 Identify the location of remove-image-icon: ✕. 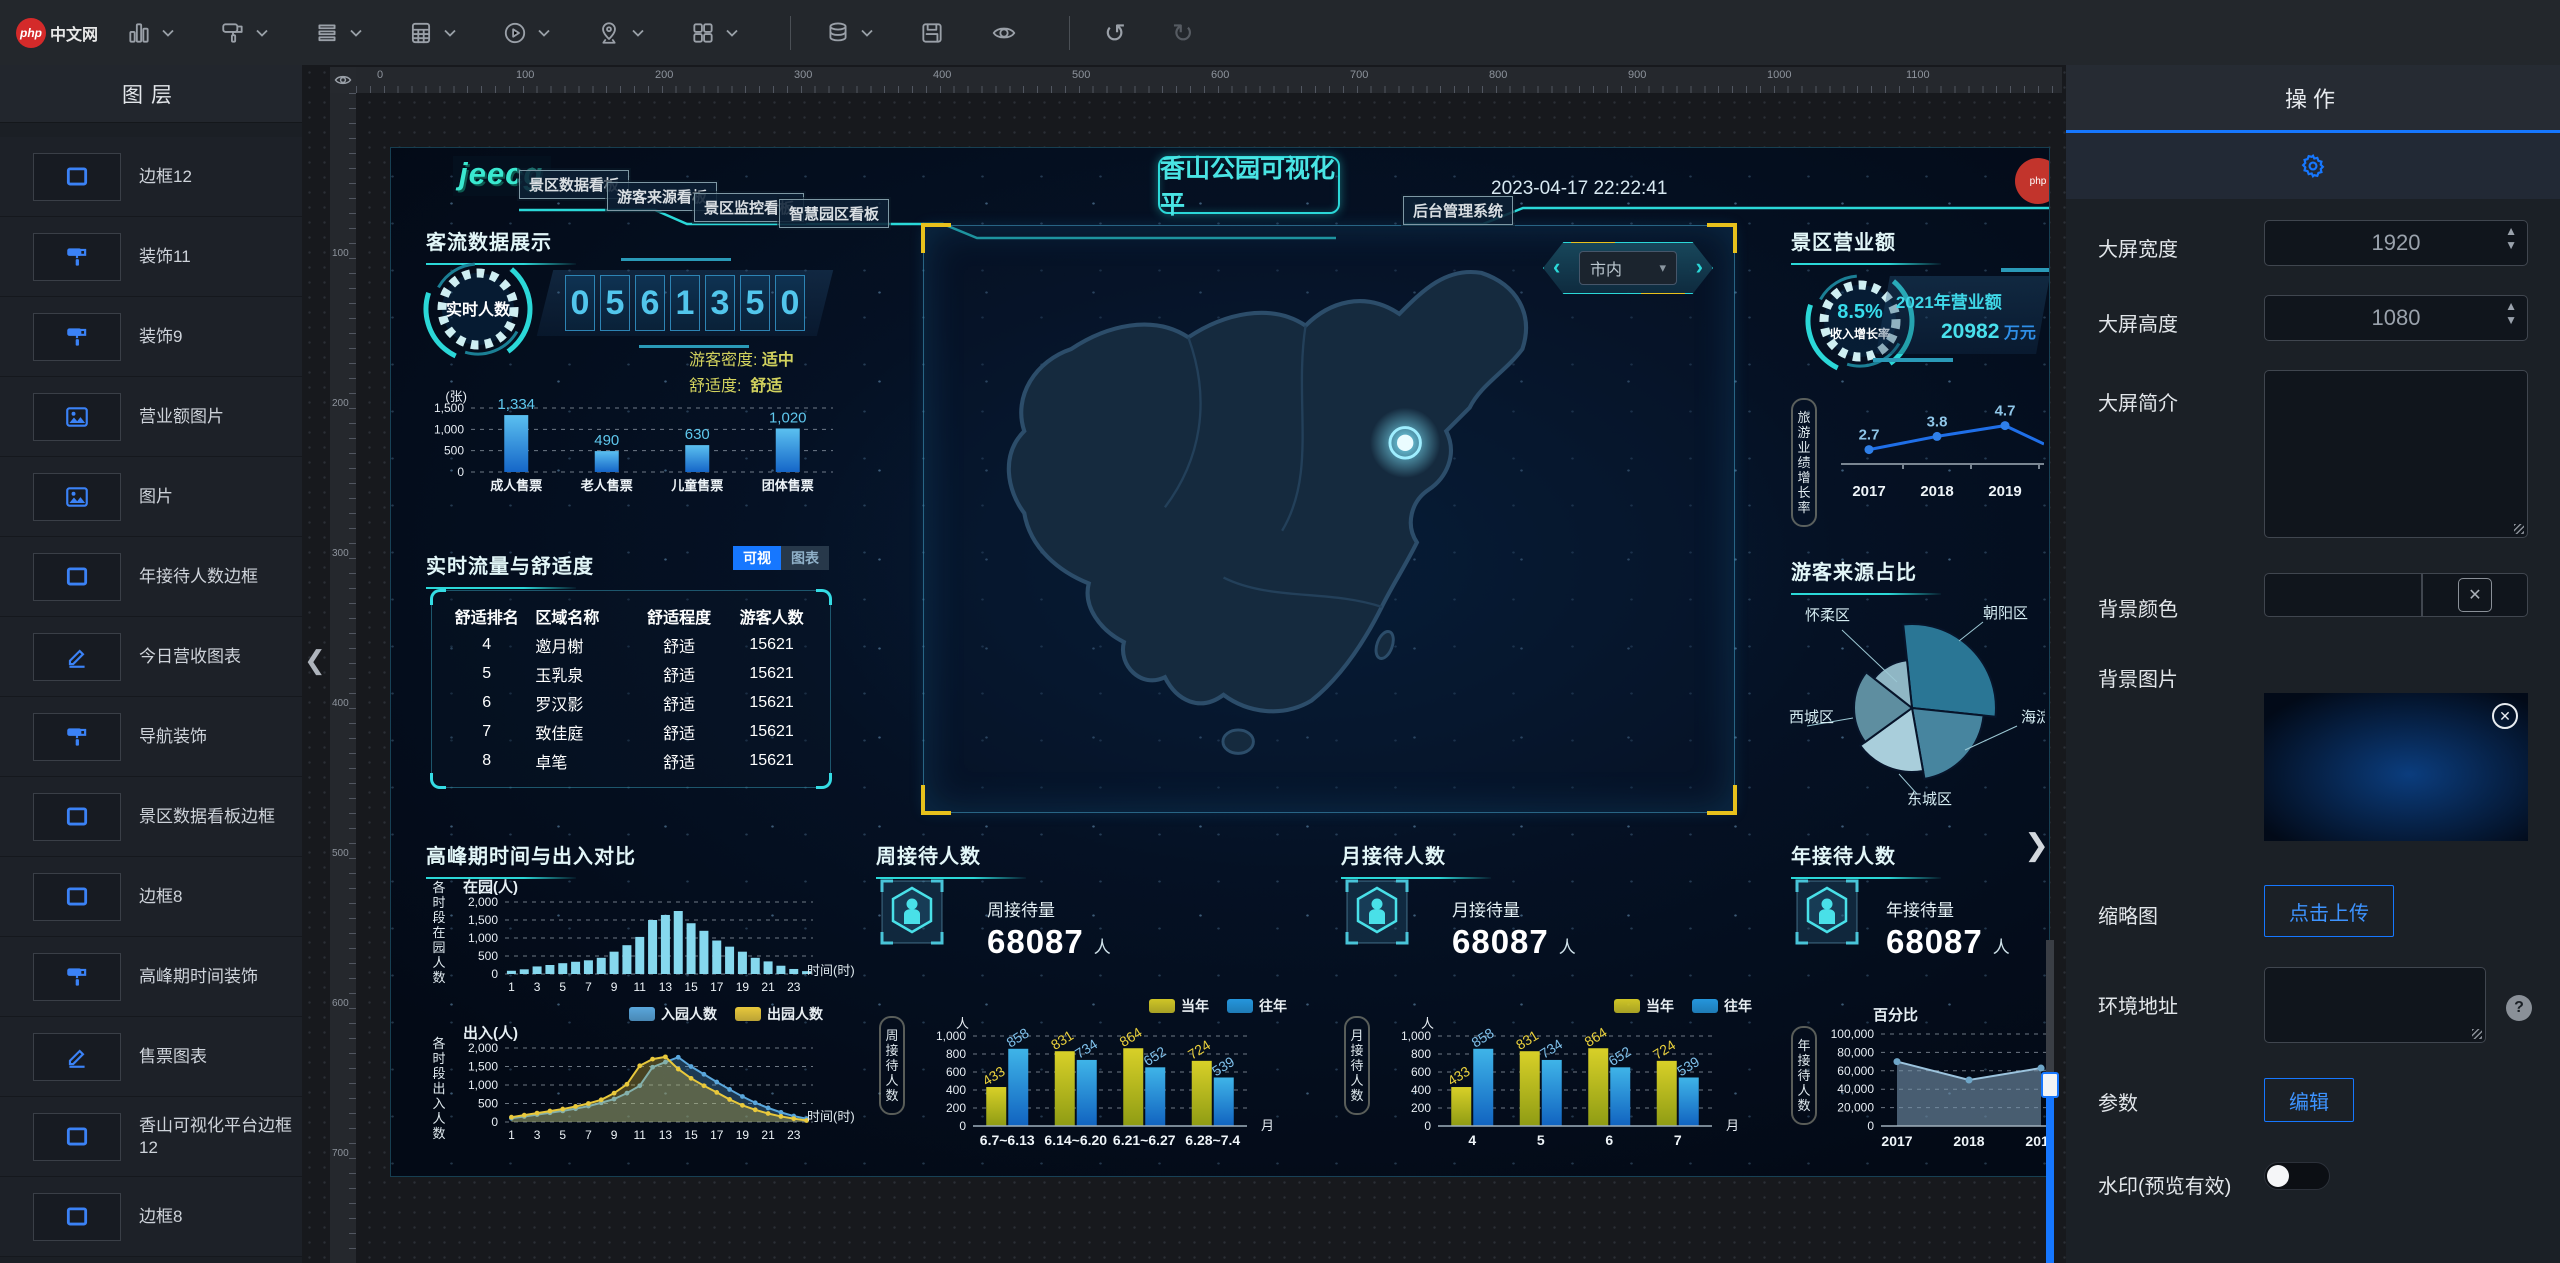
(2505, 716).